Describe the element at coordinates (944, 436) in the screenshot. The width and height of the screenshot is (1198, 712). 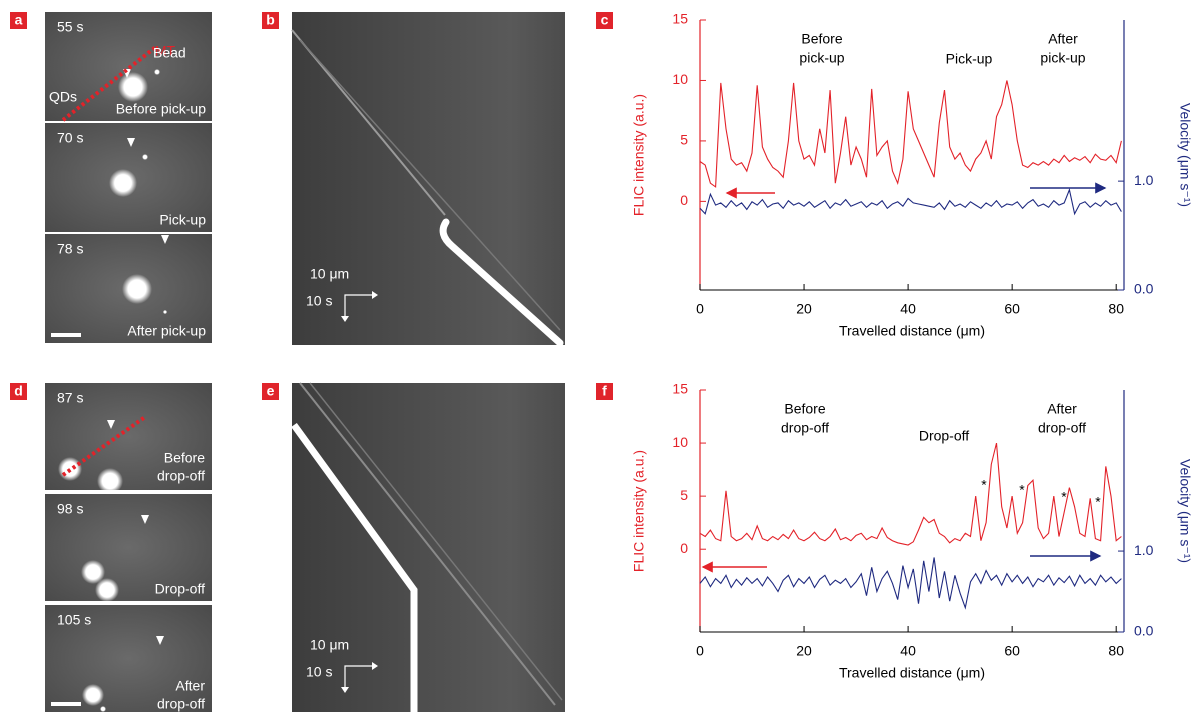
I see `annotation: Drop-off` at that location.